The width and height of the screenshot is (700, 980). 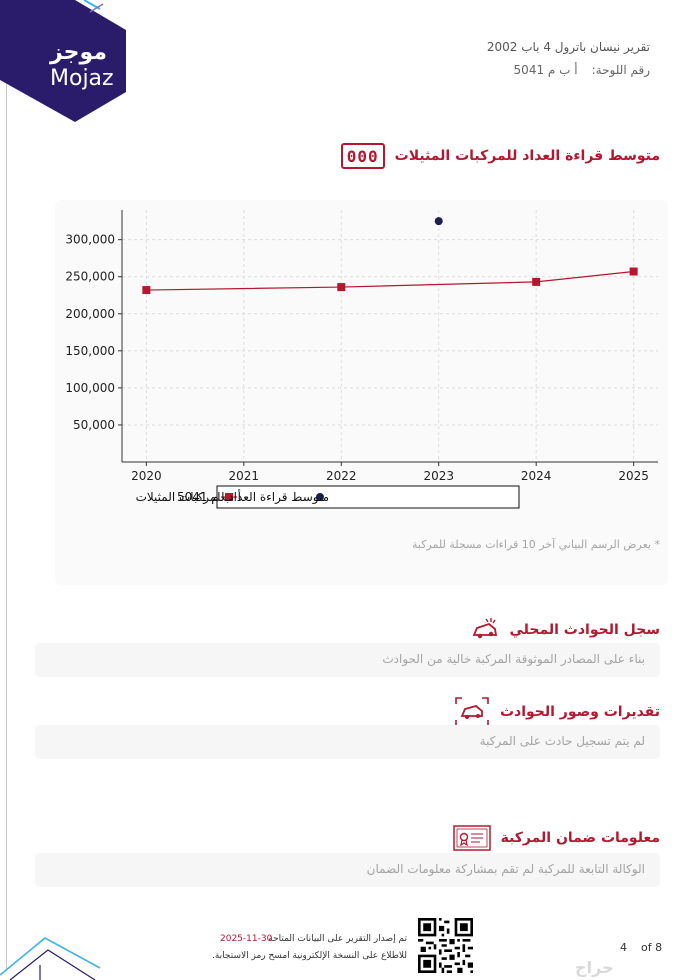 I want to click on plate-label: رقم اللوحة:, so click(x=620, y=70).